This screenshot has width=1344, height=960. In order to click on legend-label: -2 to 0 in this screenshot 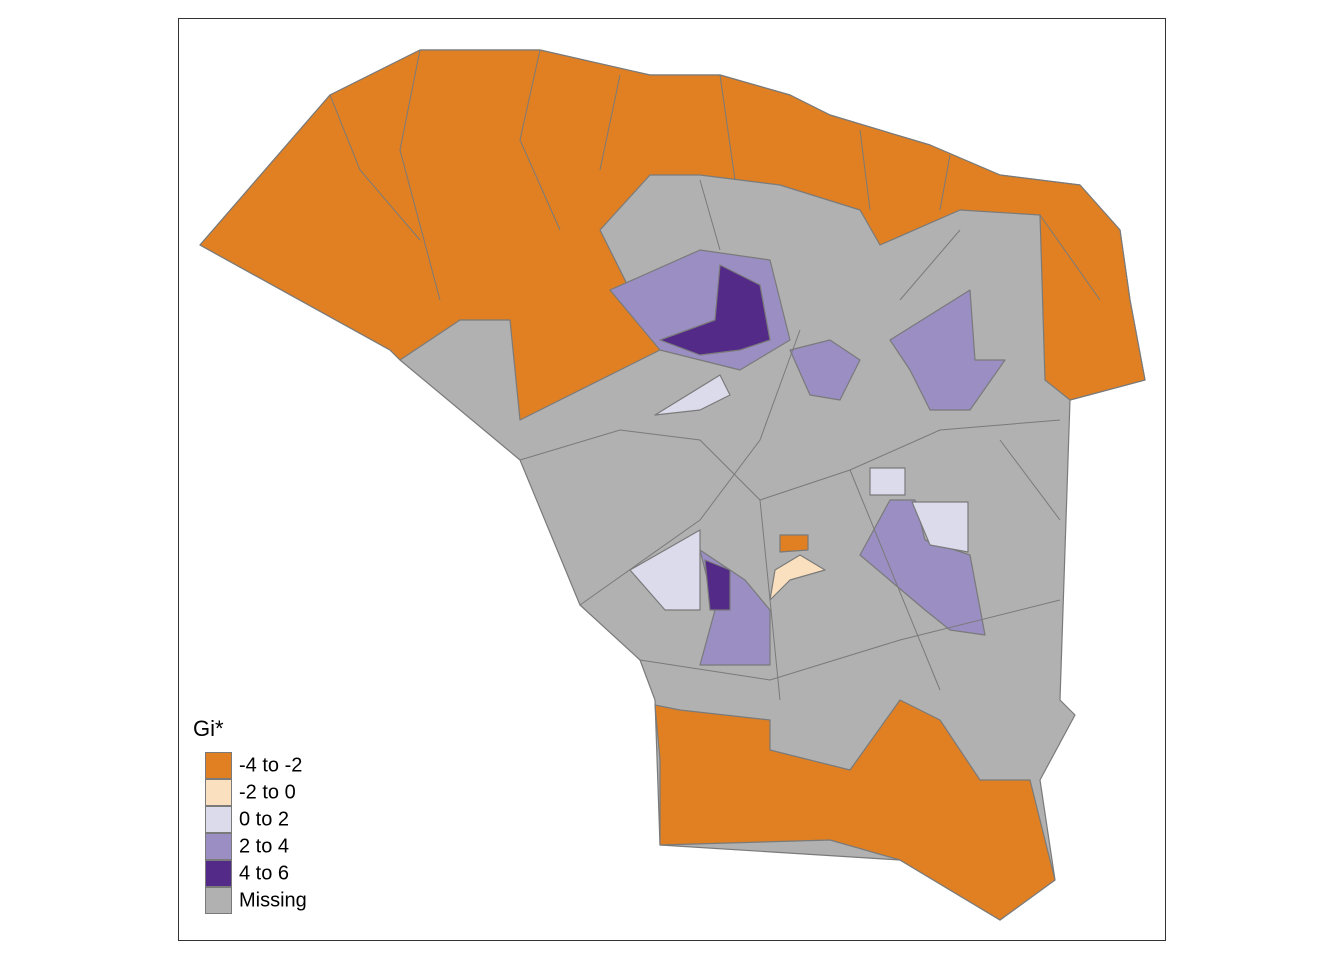, I will do `click(267, 792)`.